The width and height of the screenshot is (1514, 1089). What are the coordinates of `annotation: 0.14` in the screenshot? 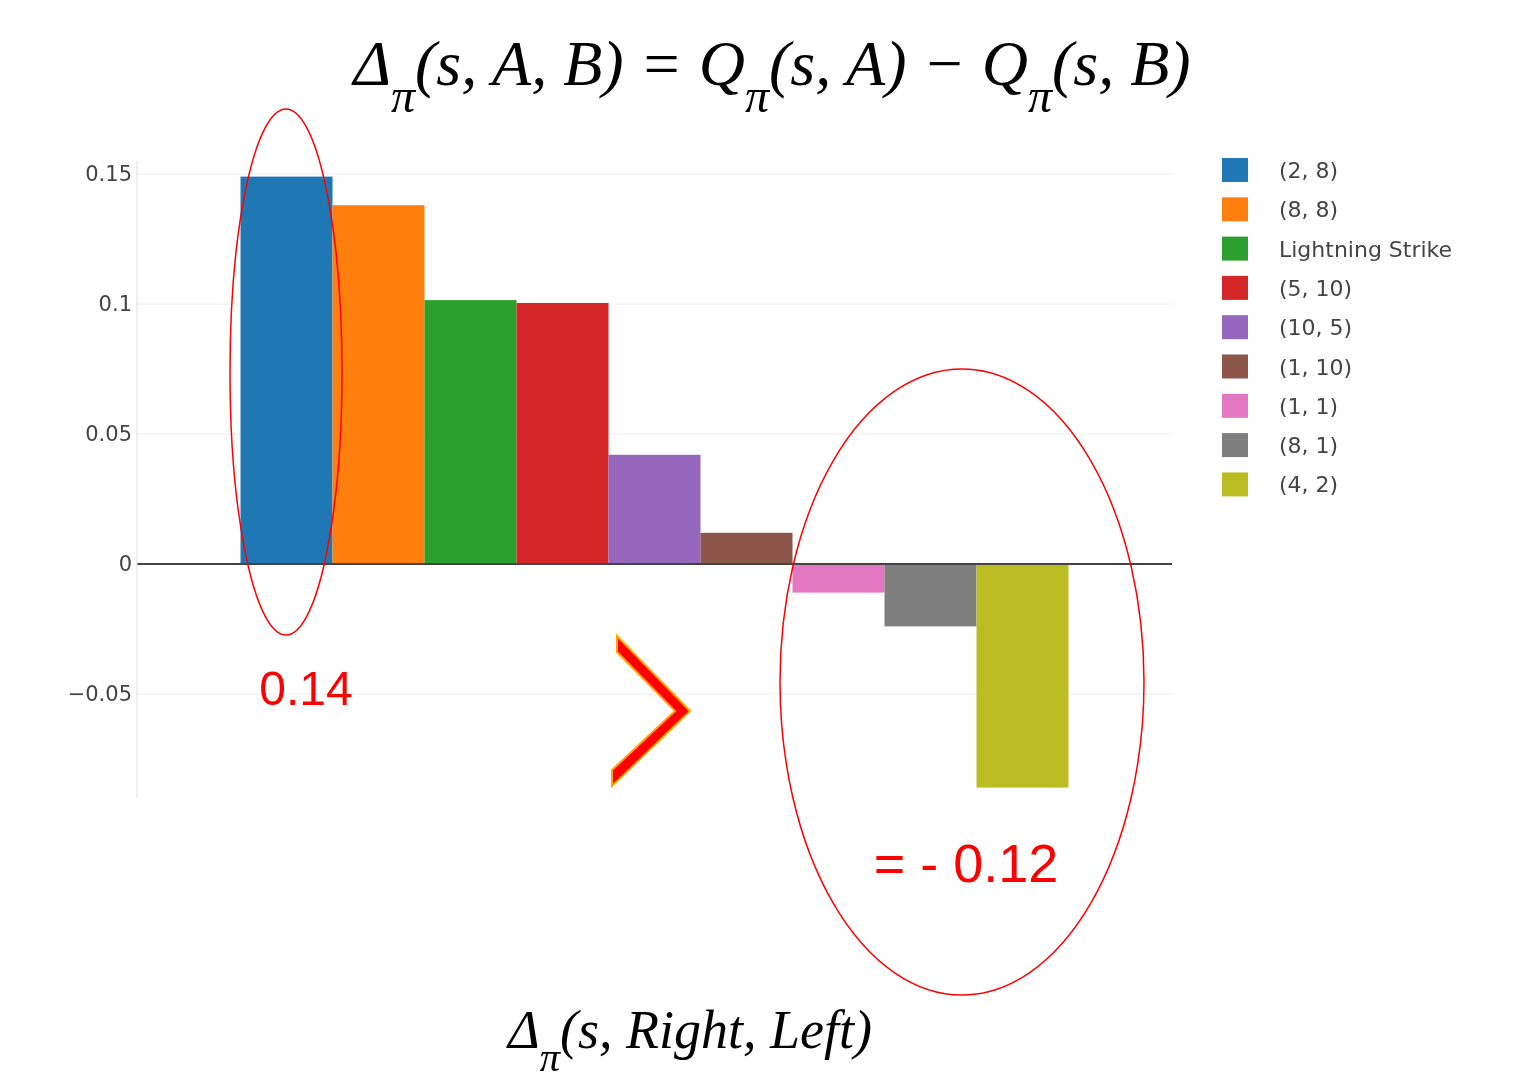 It's located at (306, 688).